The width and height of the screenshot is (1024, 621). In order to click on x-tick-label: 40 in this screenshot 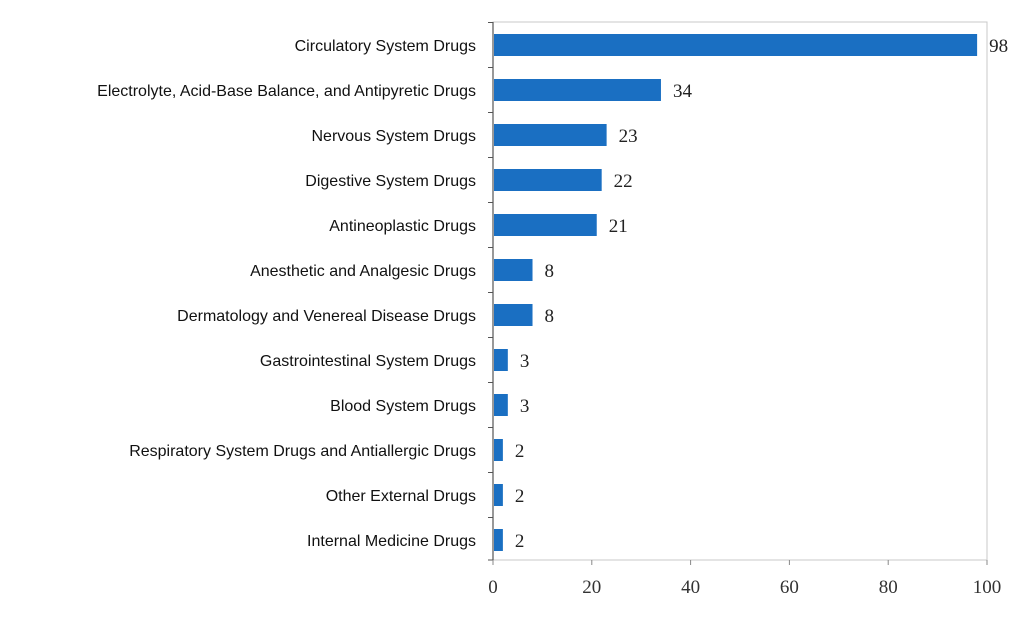, I will do `click(690, 587)`.